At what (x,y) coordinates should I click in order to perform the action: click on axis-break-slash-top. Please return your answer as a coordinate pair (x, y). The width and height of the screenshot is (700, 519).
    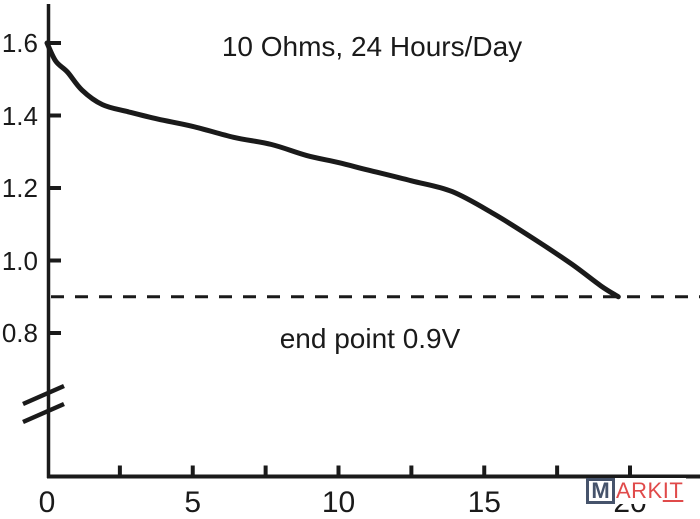
    Looking at the image, I should click on (43, 395).